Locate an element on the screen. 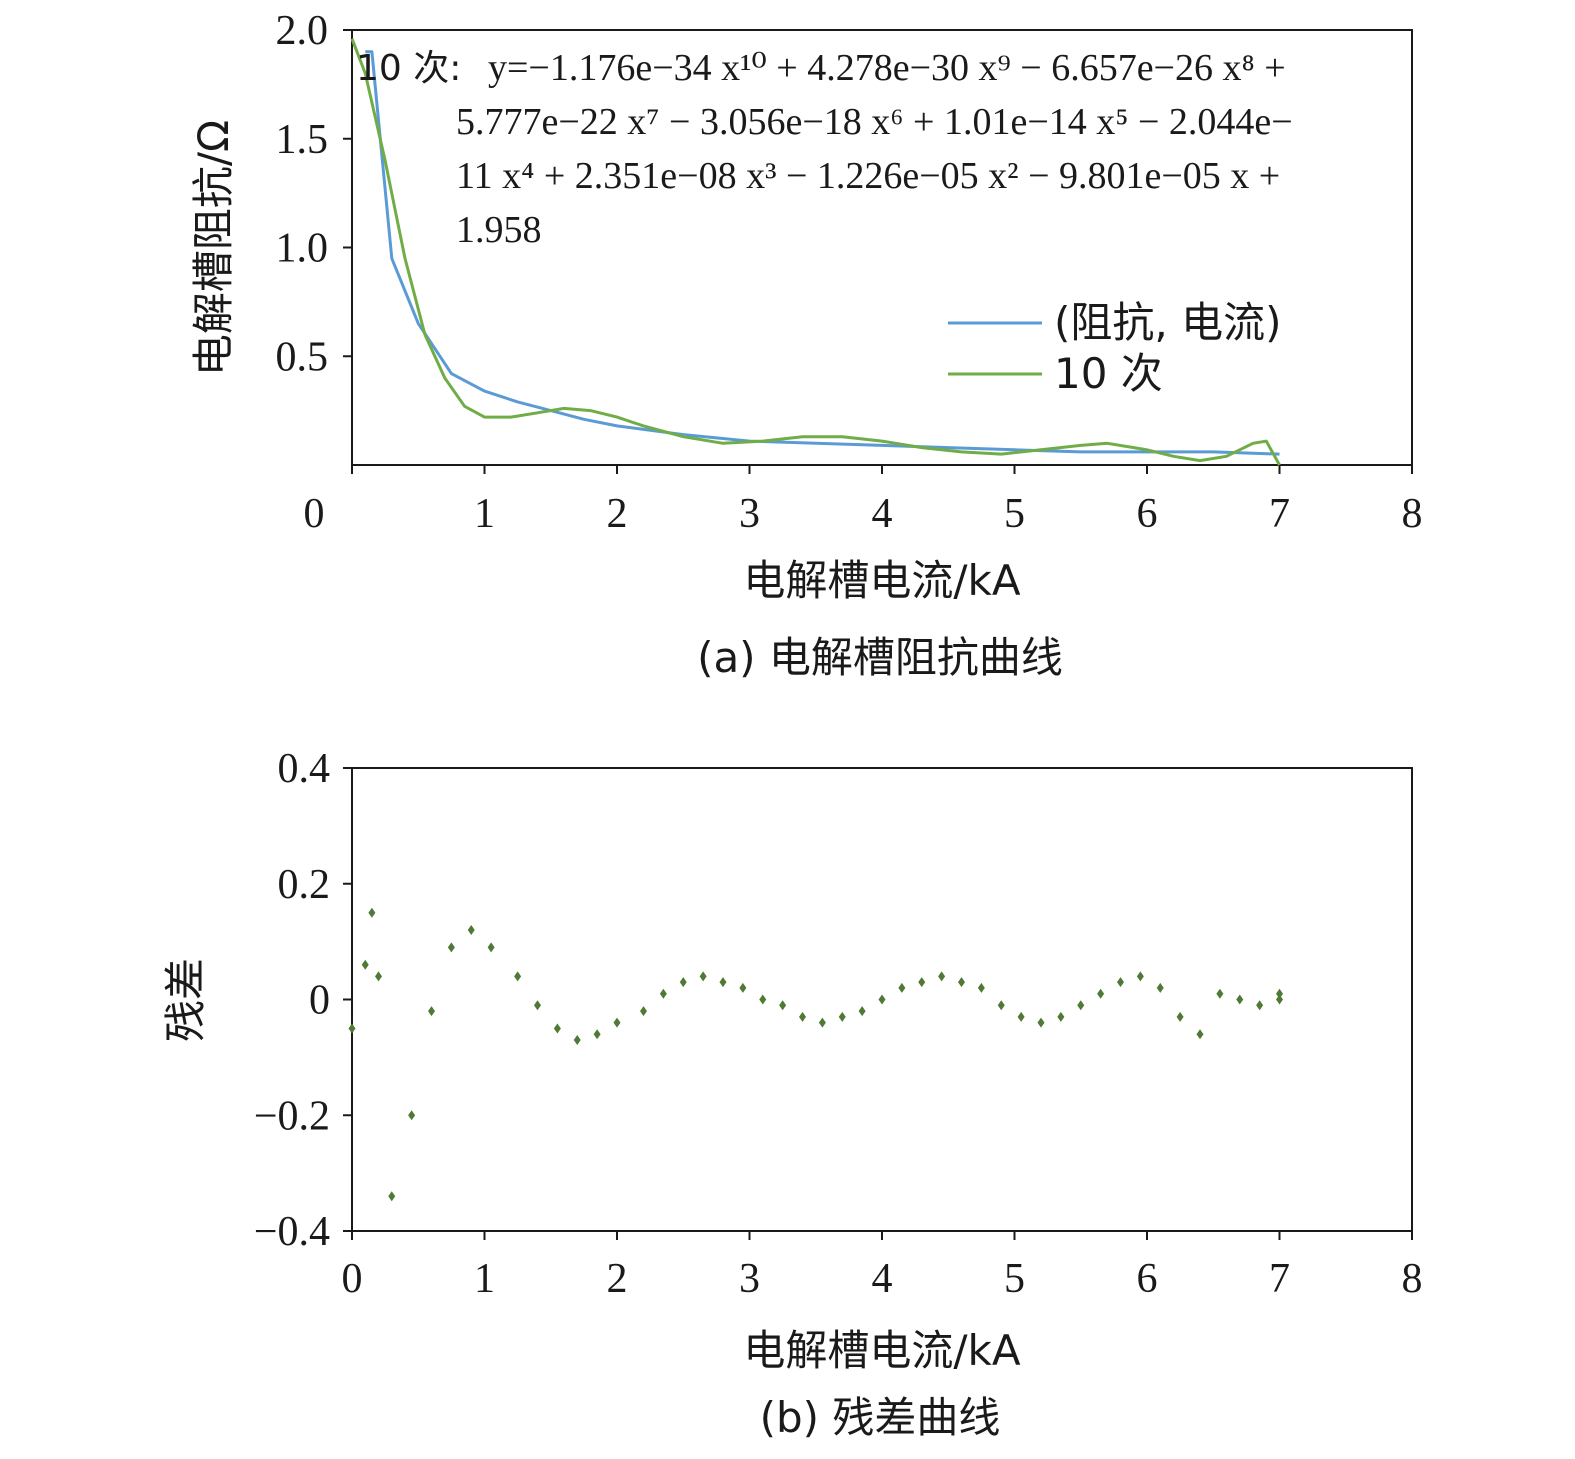 The image size is (1575, 1459). caption-a: (a) 电解槽阻抗曲线 is located at coordinates (880, 657).